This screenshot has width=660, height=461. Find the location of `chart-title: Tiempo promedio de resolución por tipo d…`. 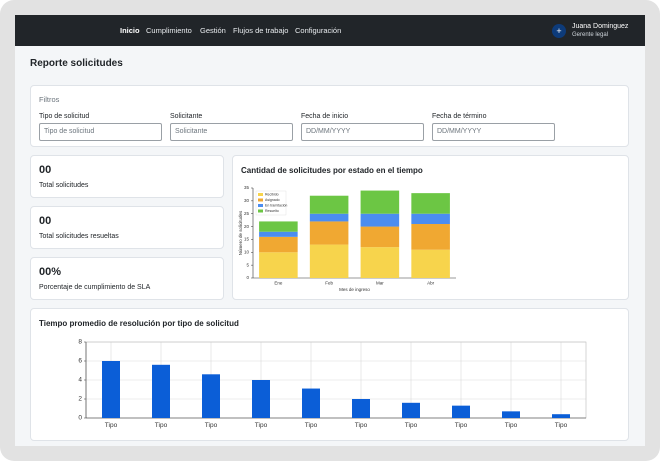

chart-title: Tiempo promedio de resolución por tipo d… is located at coordinates (139, 323).